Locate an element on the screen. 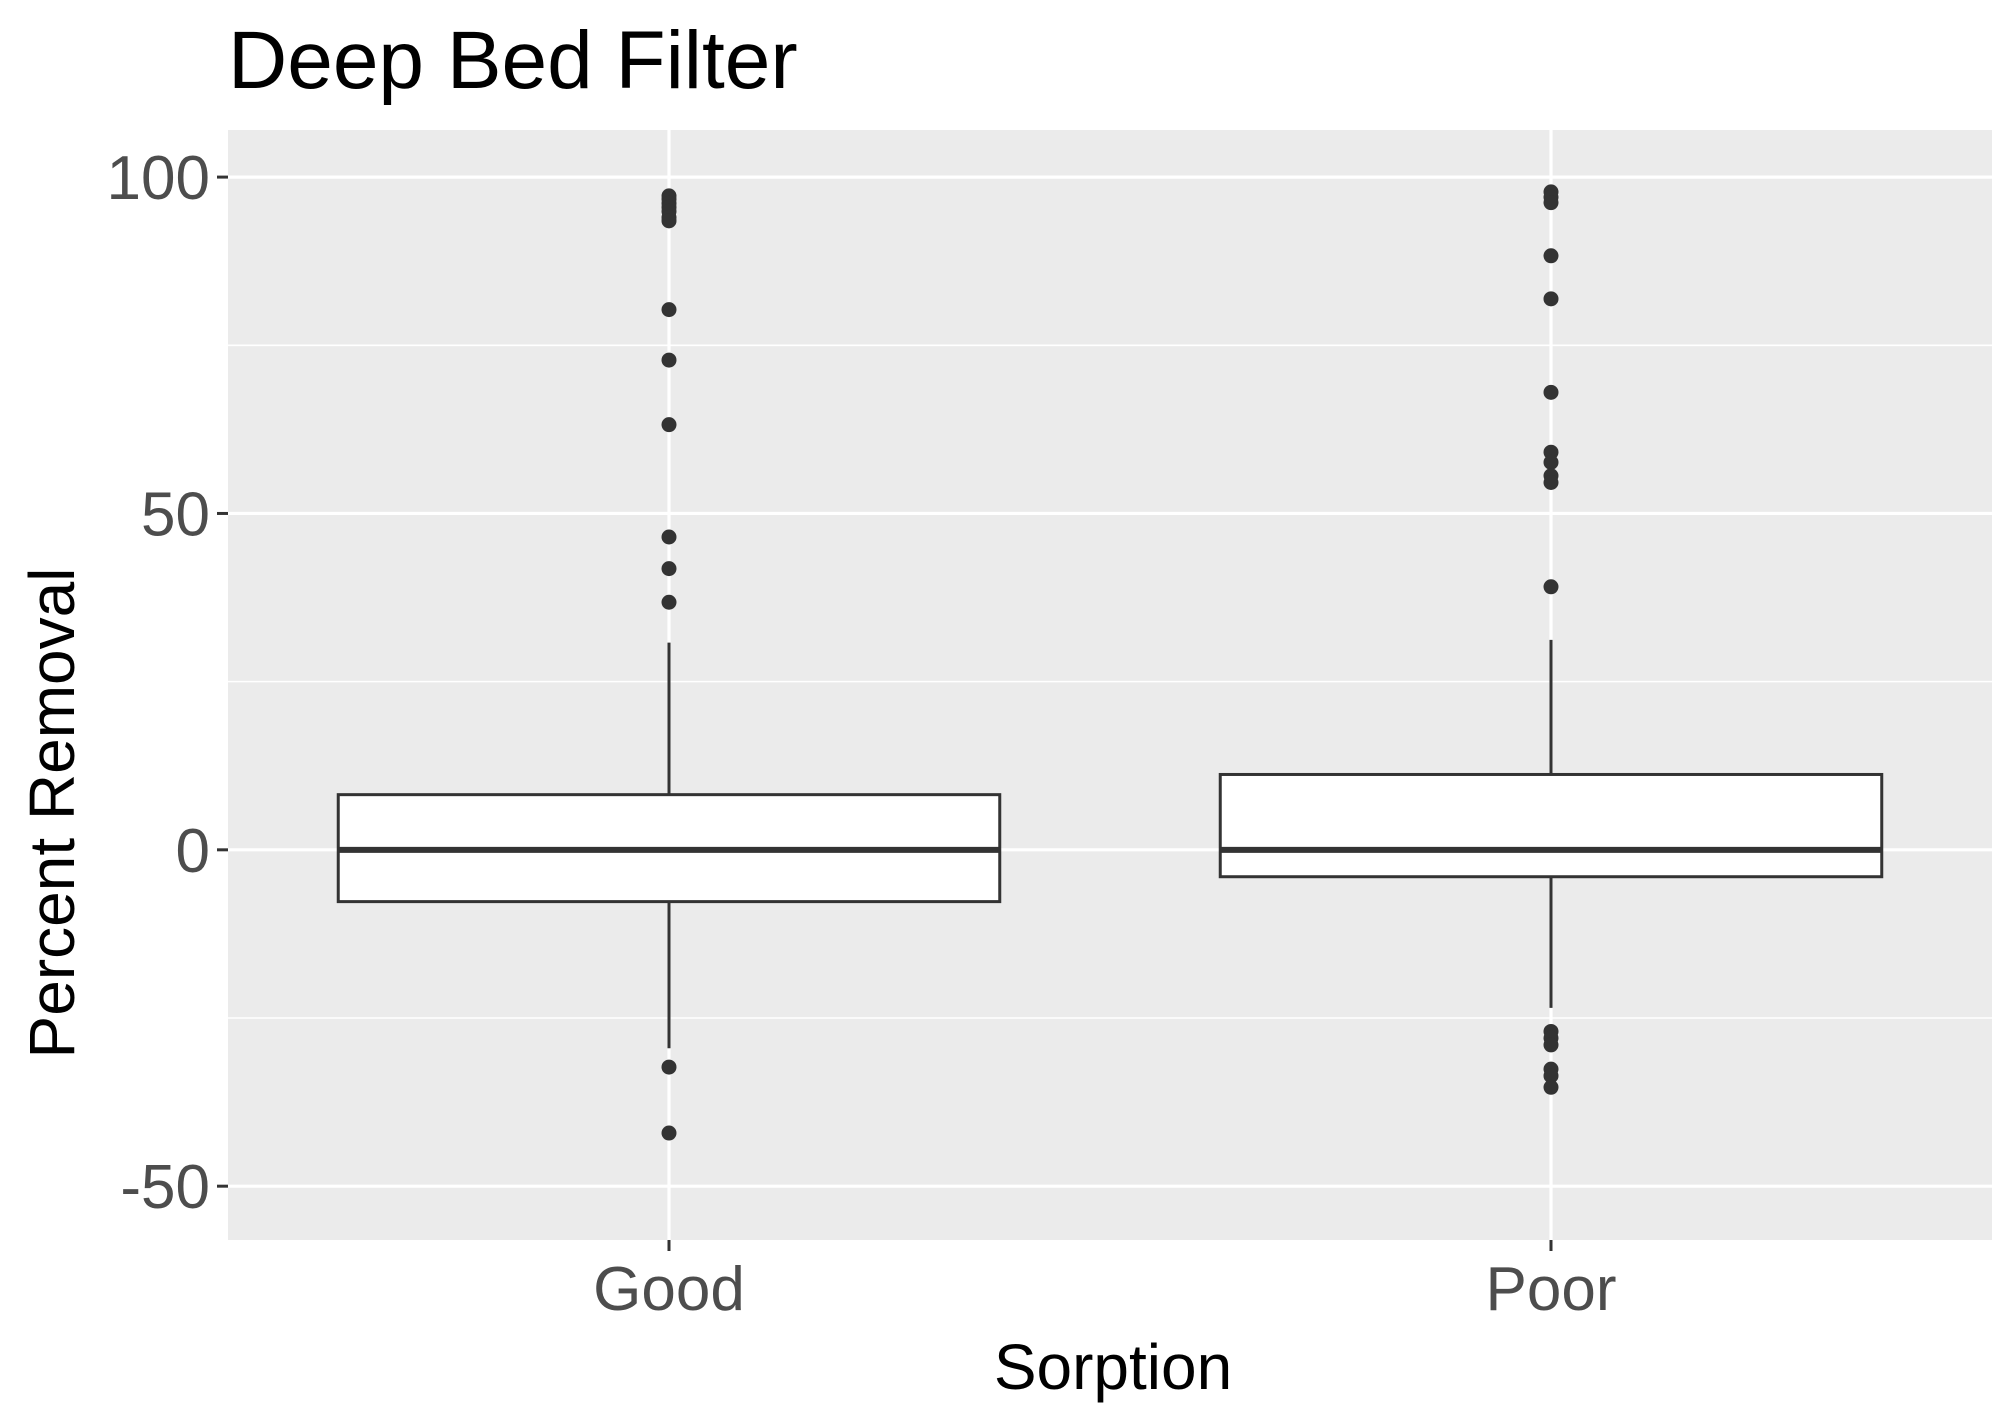 The height and width of the screenshot is (1417, 2007). x-tick-label: Good is located at coordinates (669, 1289).